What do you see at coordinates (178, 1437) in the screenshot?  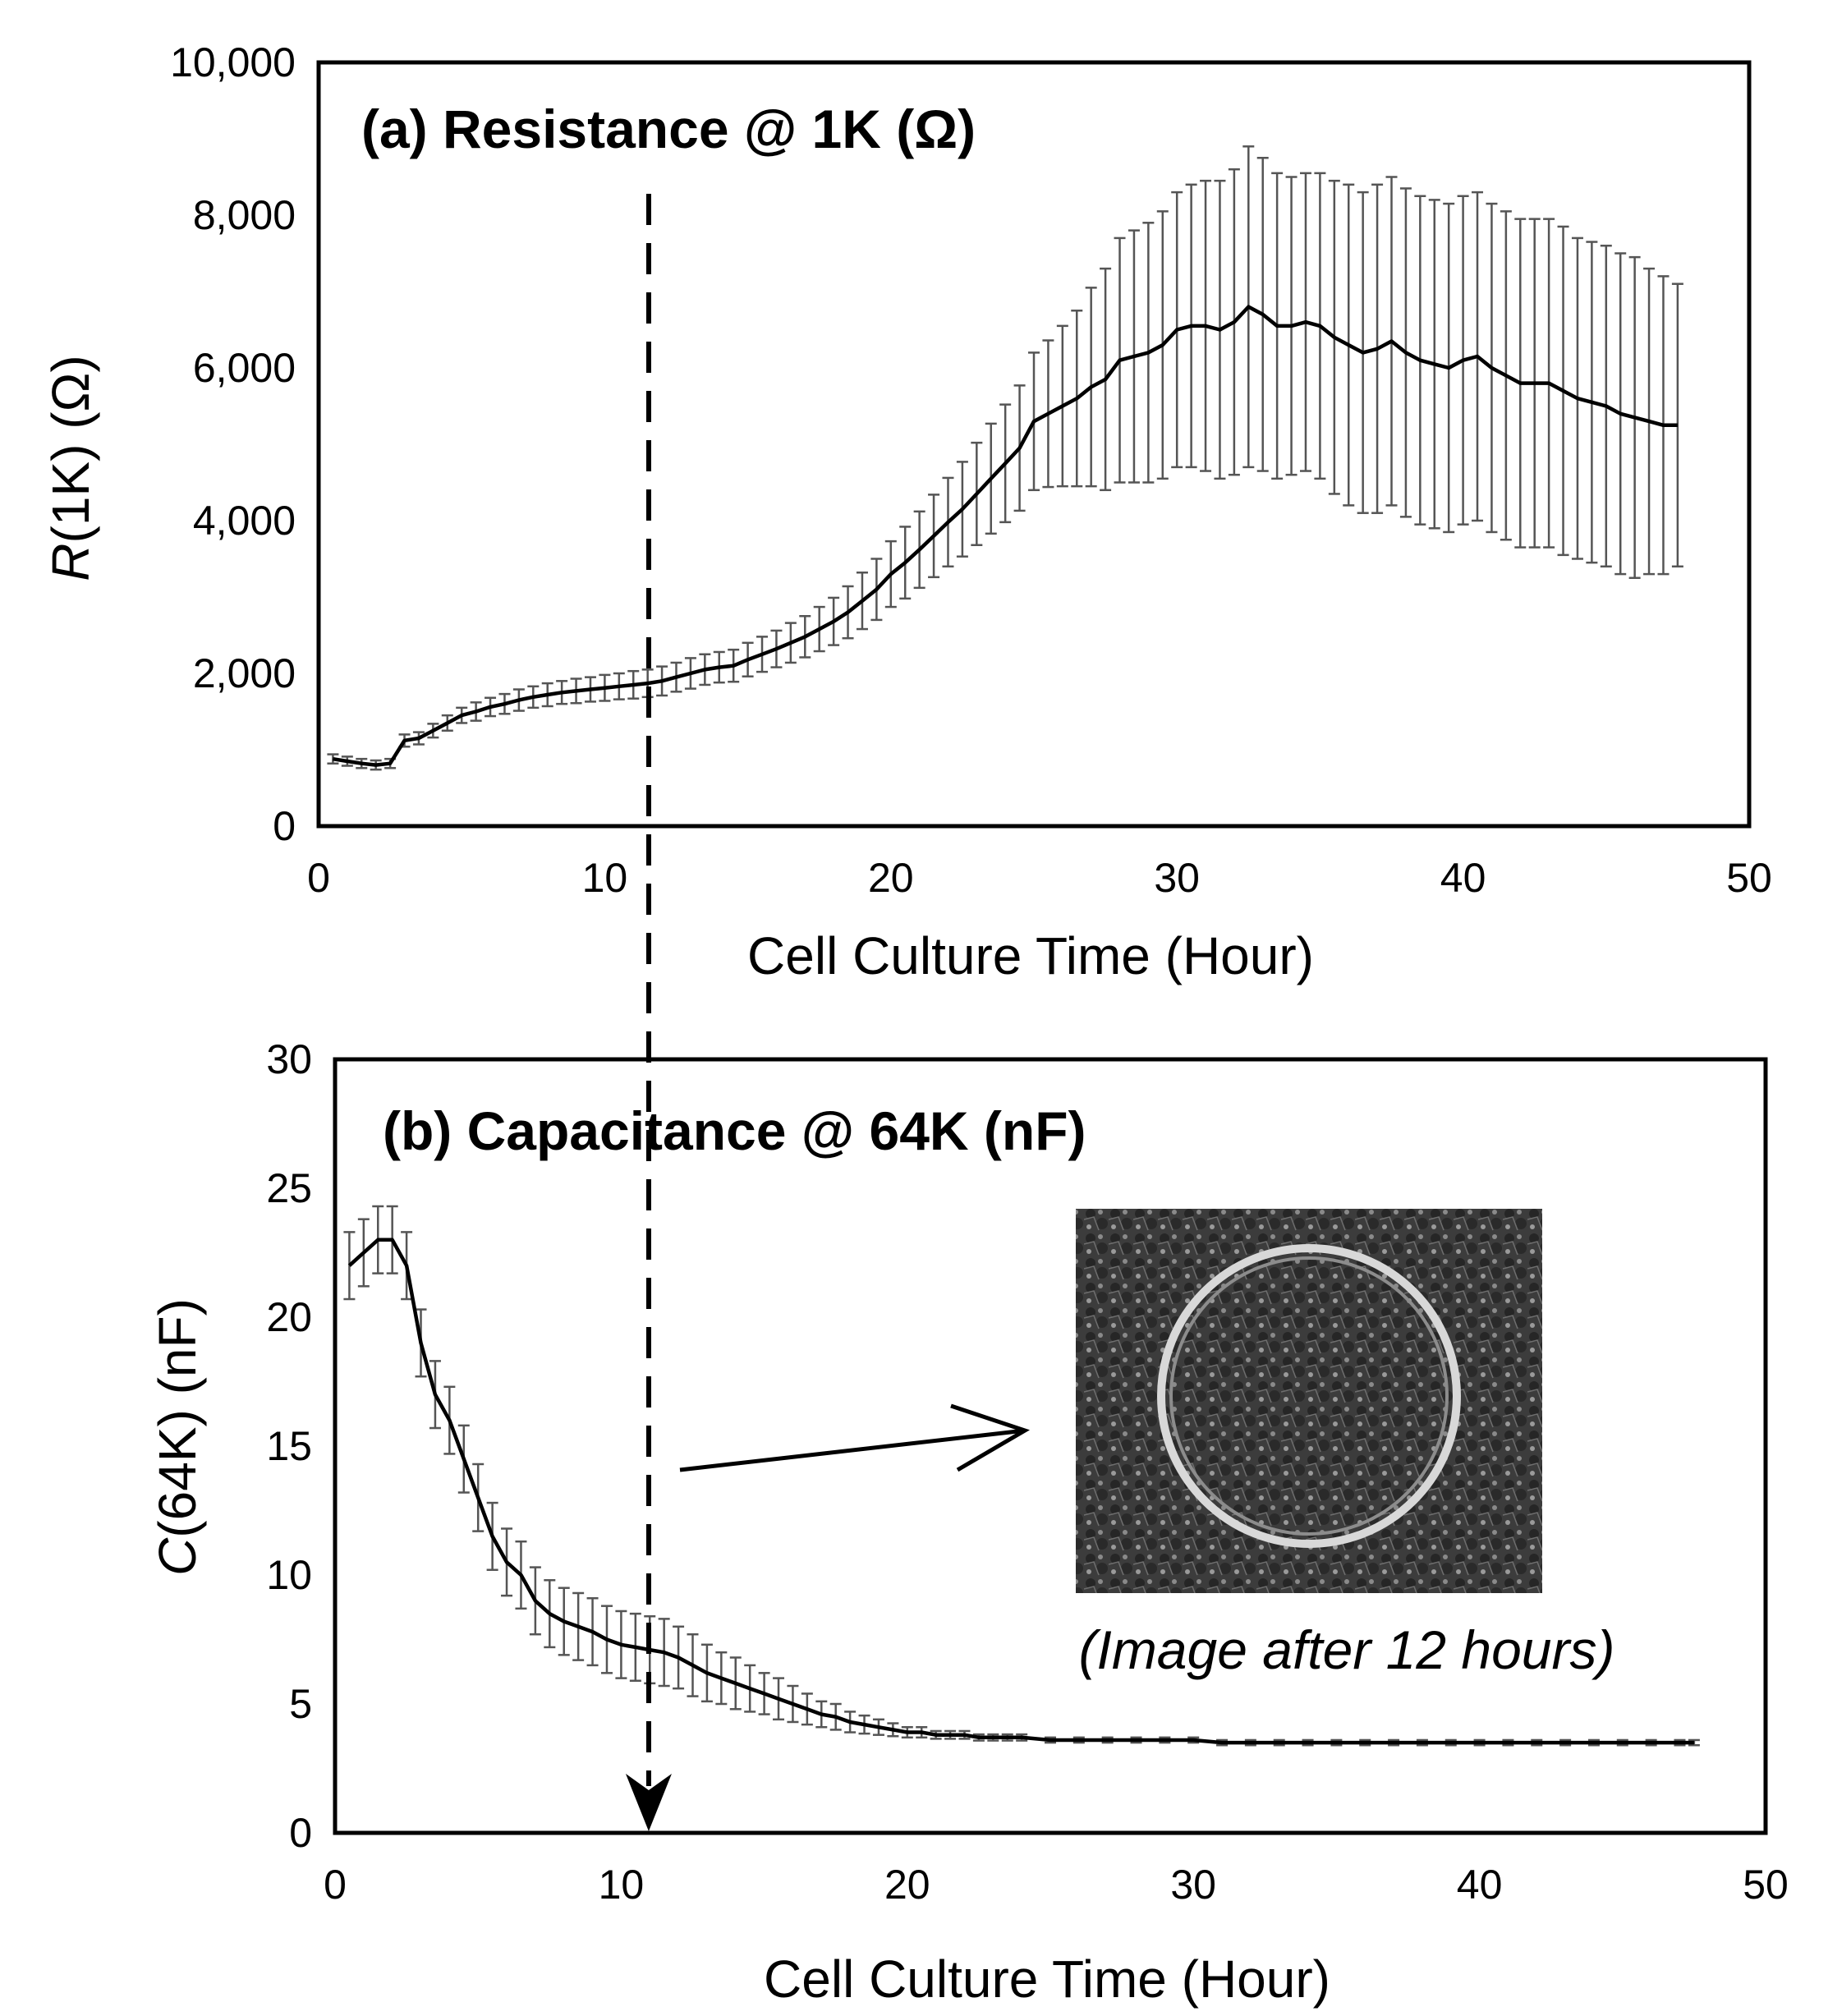 I see `y-axis-label: C(64K) (nF)` at bounding box center [178, 1437].